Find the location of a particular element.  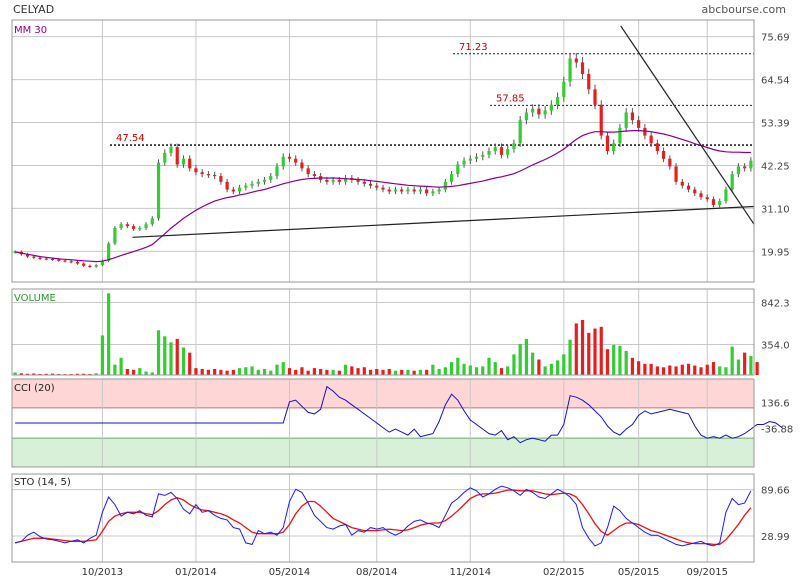

price-tick-label: 53.39 is located at coordinates (775, 124).